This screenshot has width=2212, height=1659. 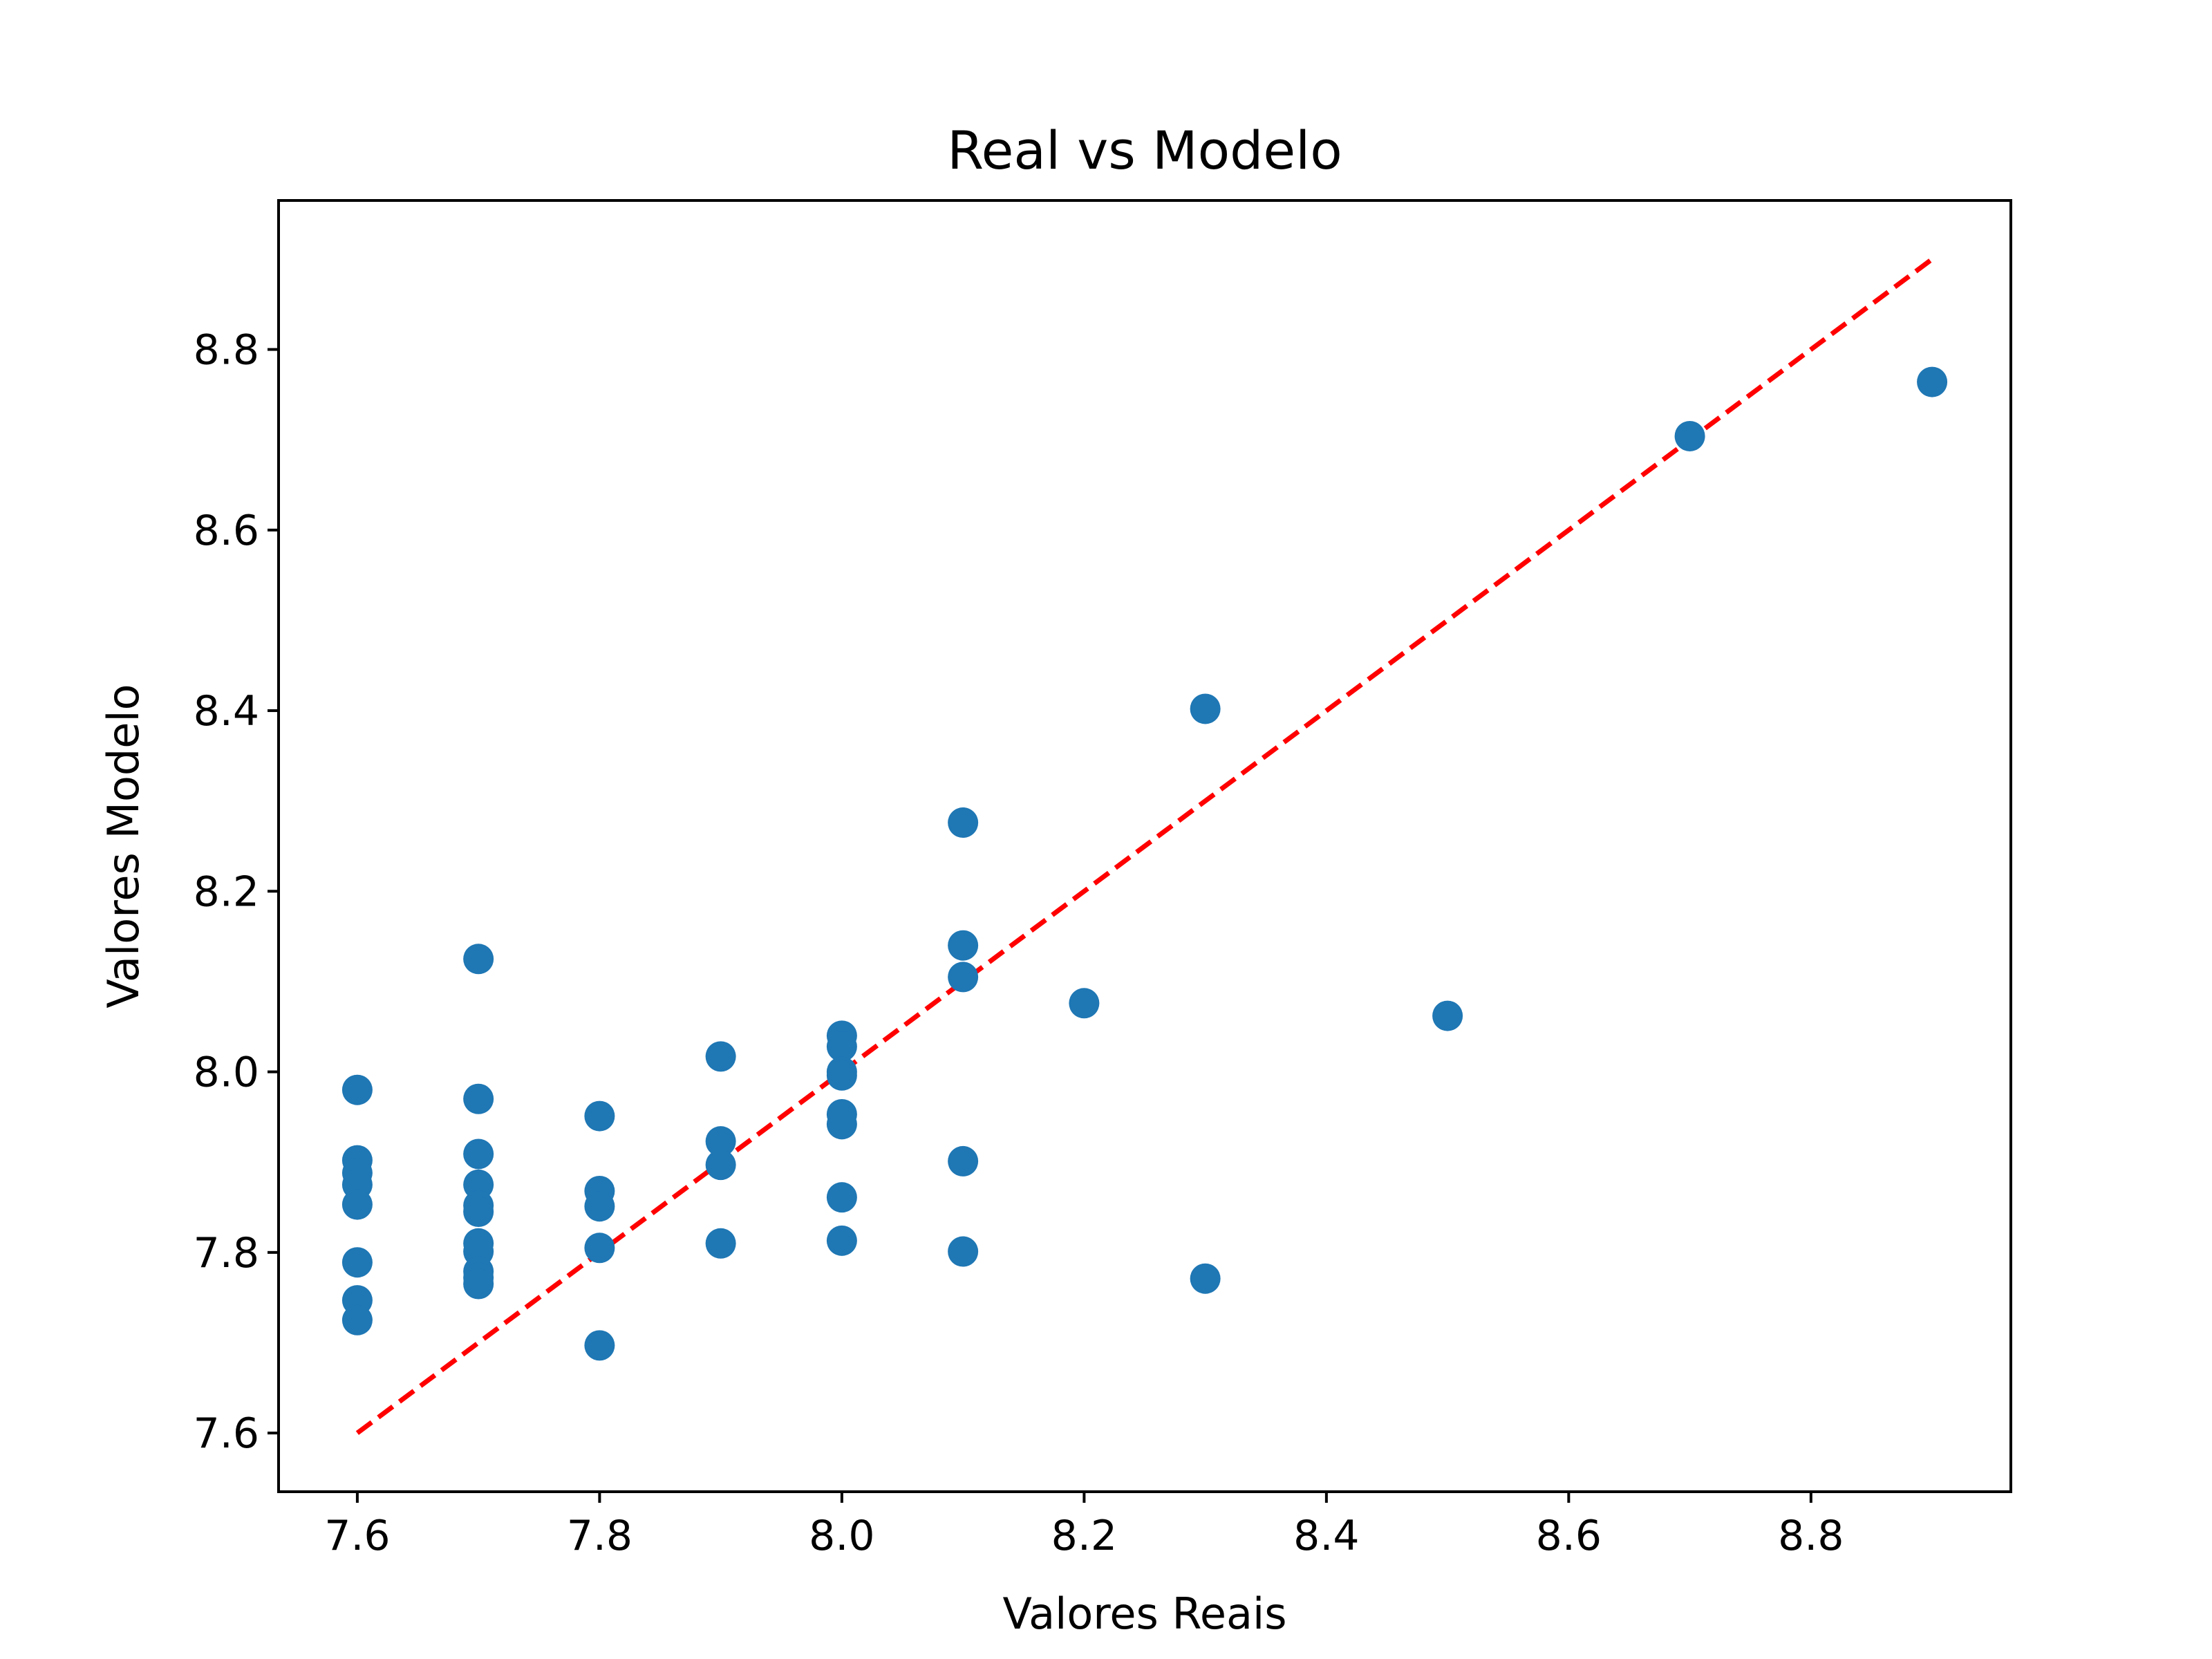 I want to click on x-tick-label: 8.6, so click(x=1569, y=1536).